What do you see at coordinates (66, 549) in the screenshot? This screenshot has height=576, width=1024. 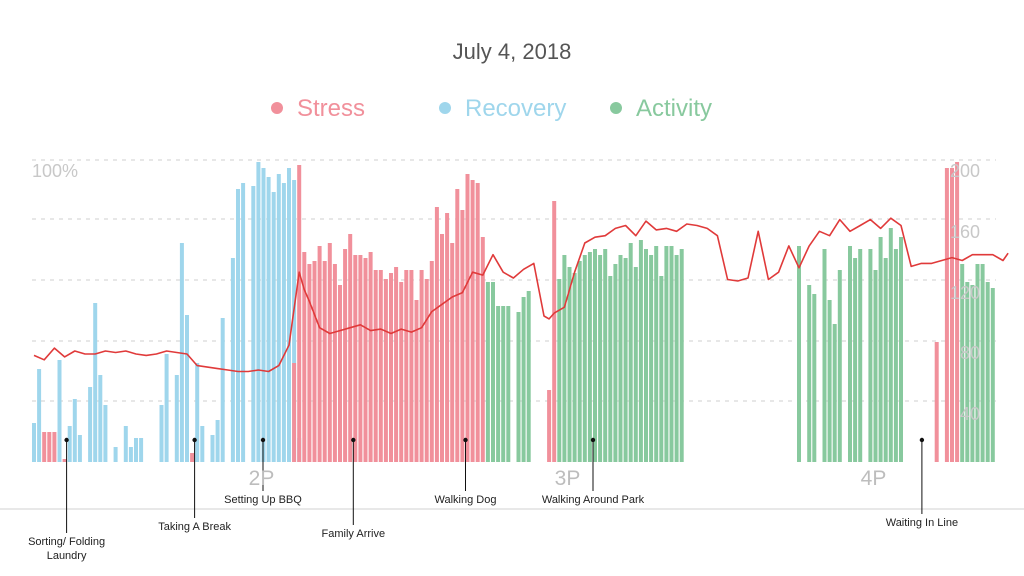 I see `annotation-label: Sorting/ Folding Laundry` at bounding box center [66, 549].